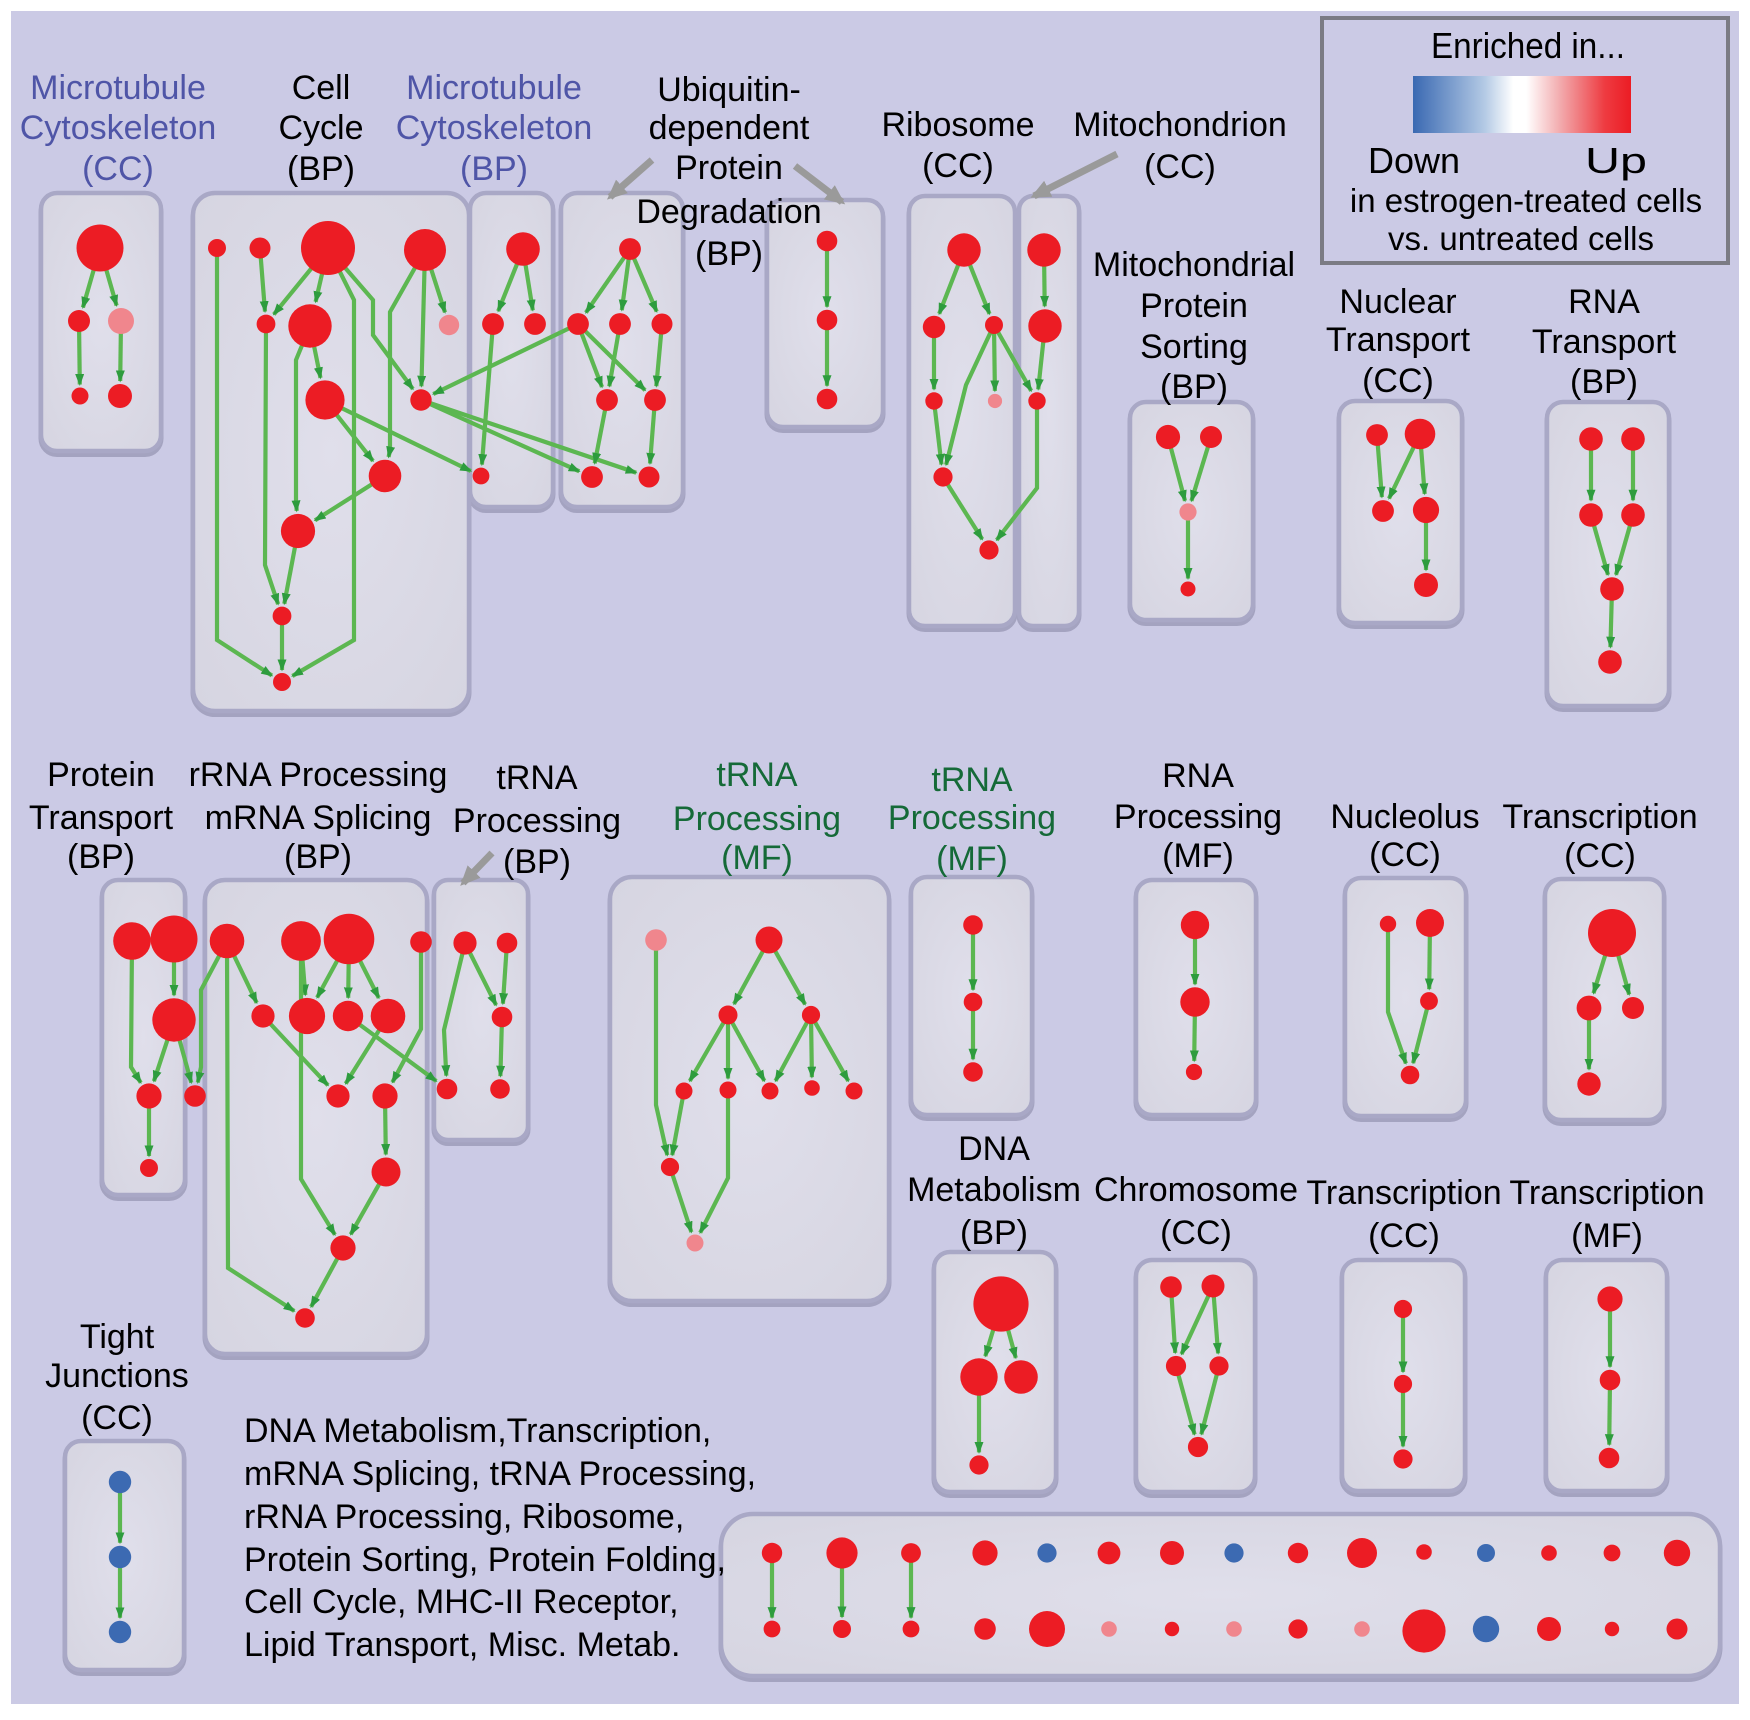 This screenshot has height=1720, width=1750. What do you see at coordinates (1404, 817) in the screenshot?
I see `svg-text: Nucleolus` at bounding box center [1404, 817].